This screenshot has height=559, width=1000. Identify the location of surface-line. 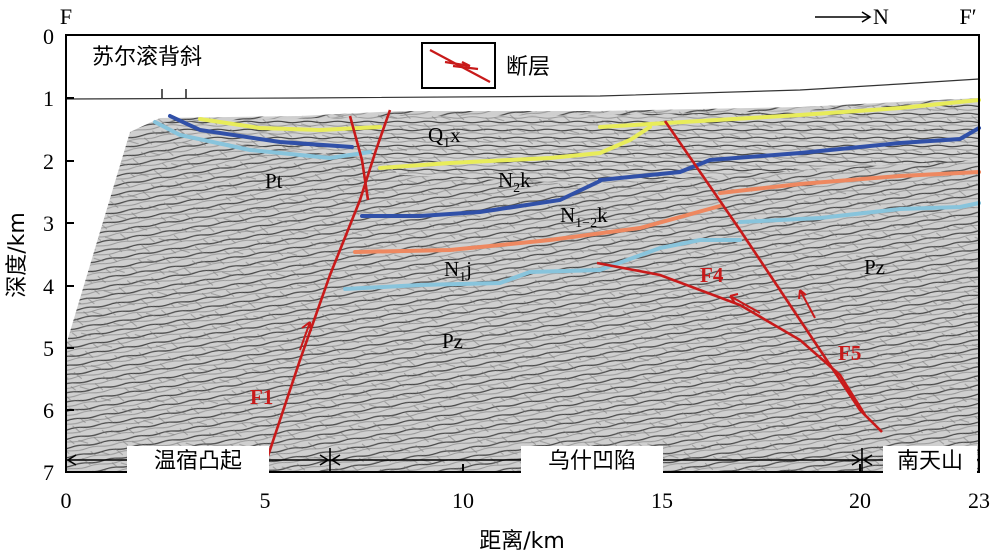
(522, 89).